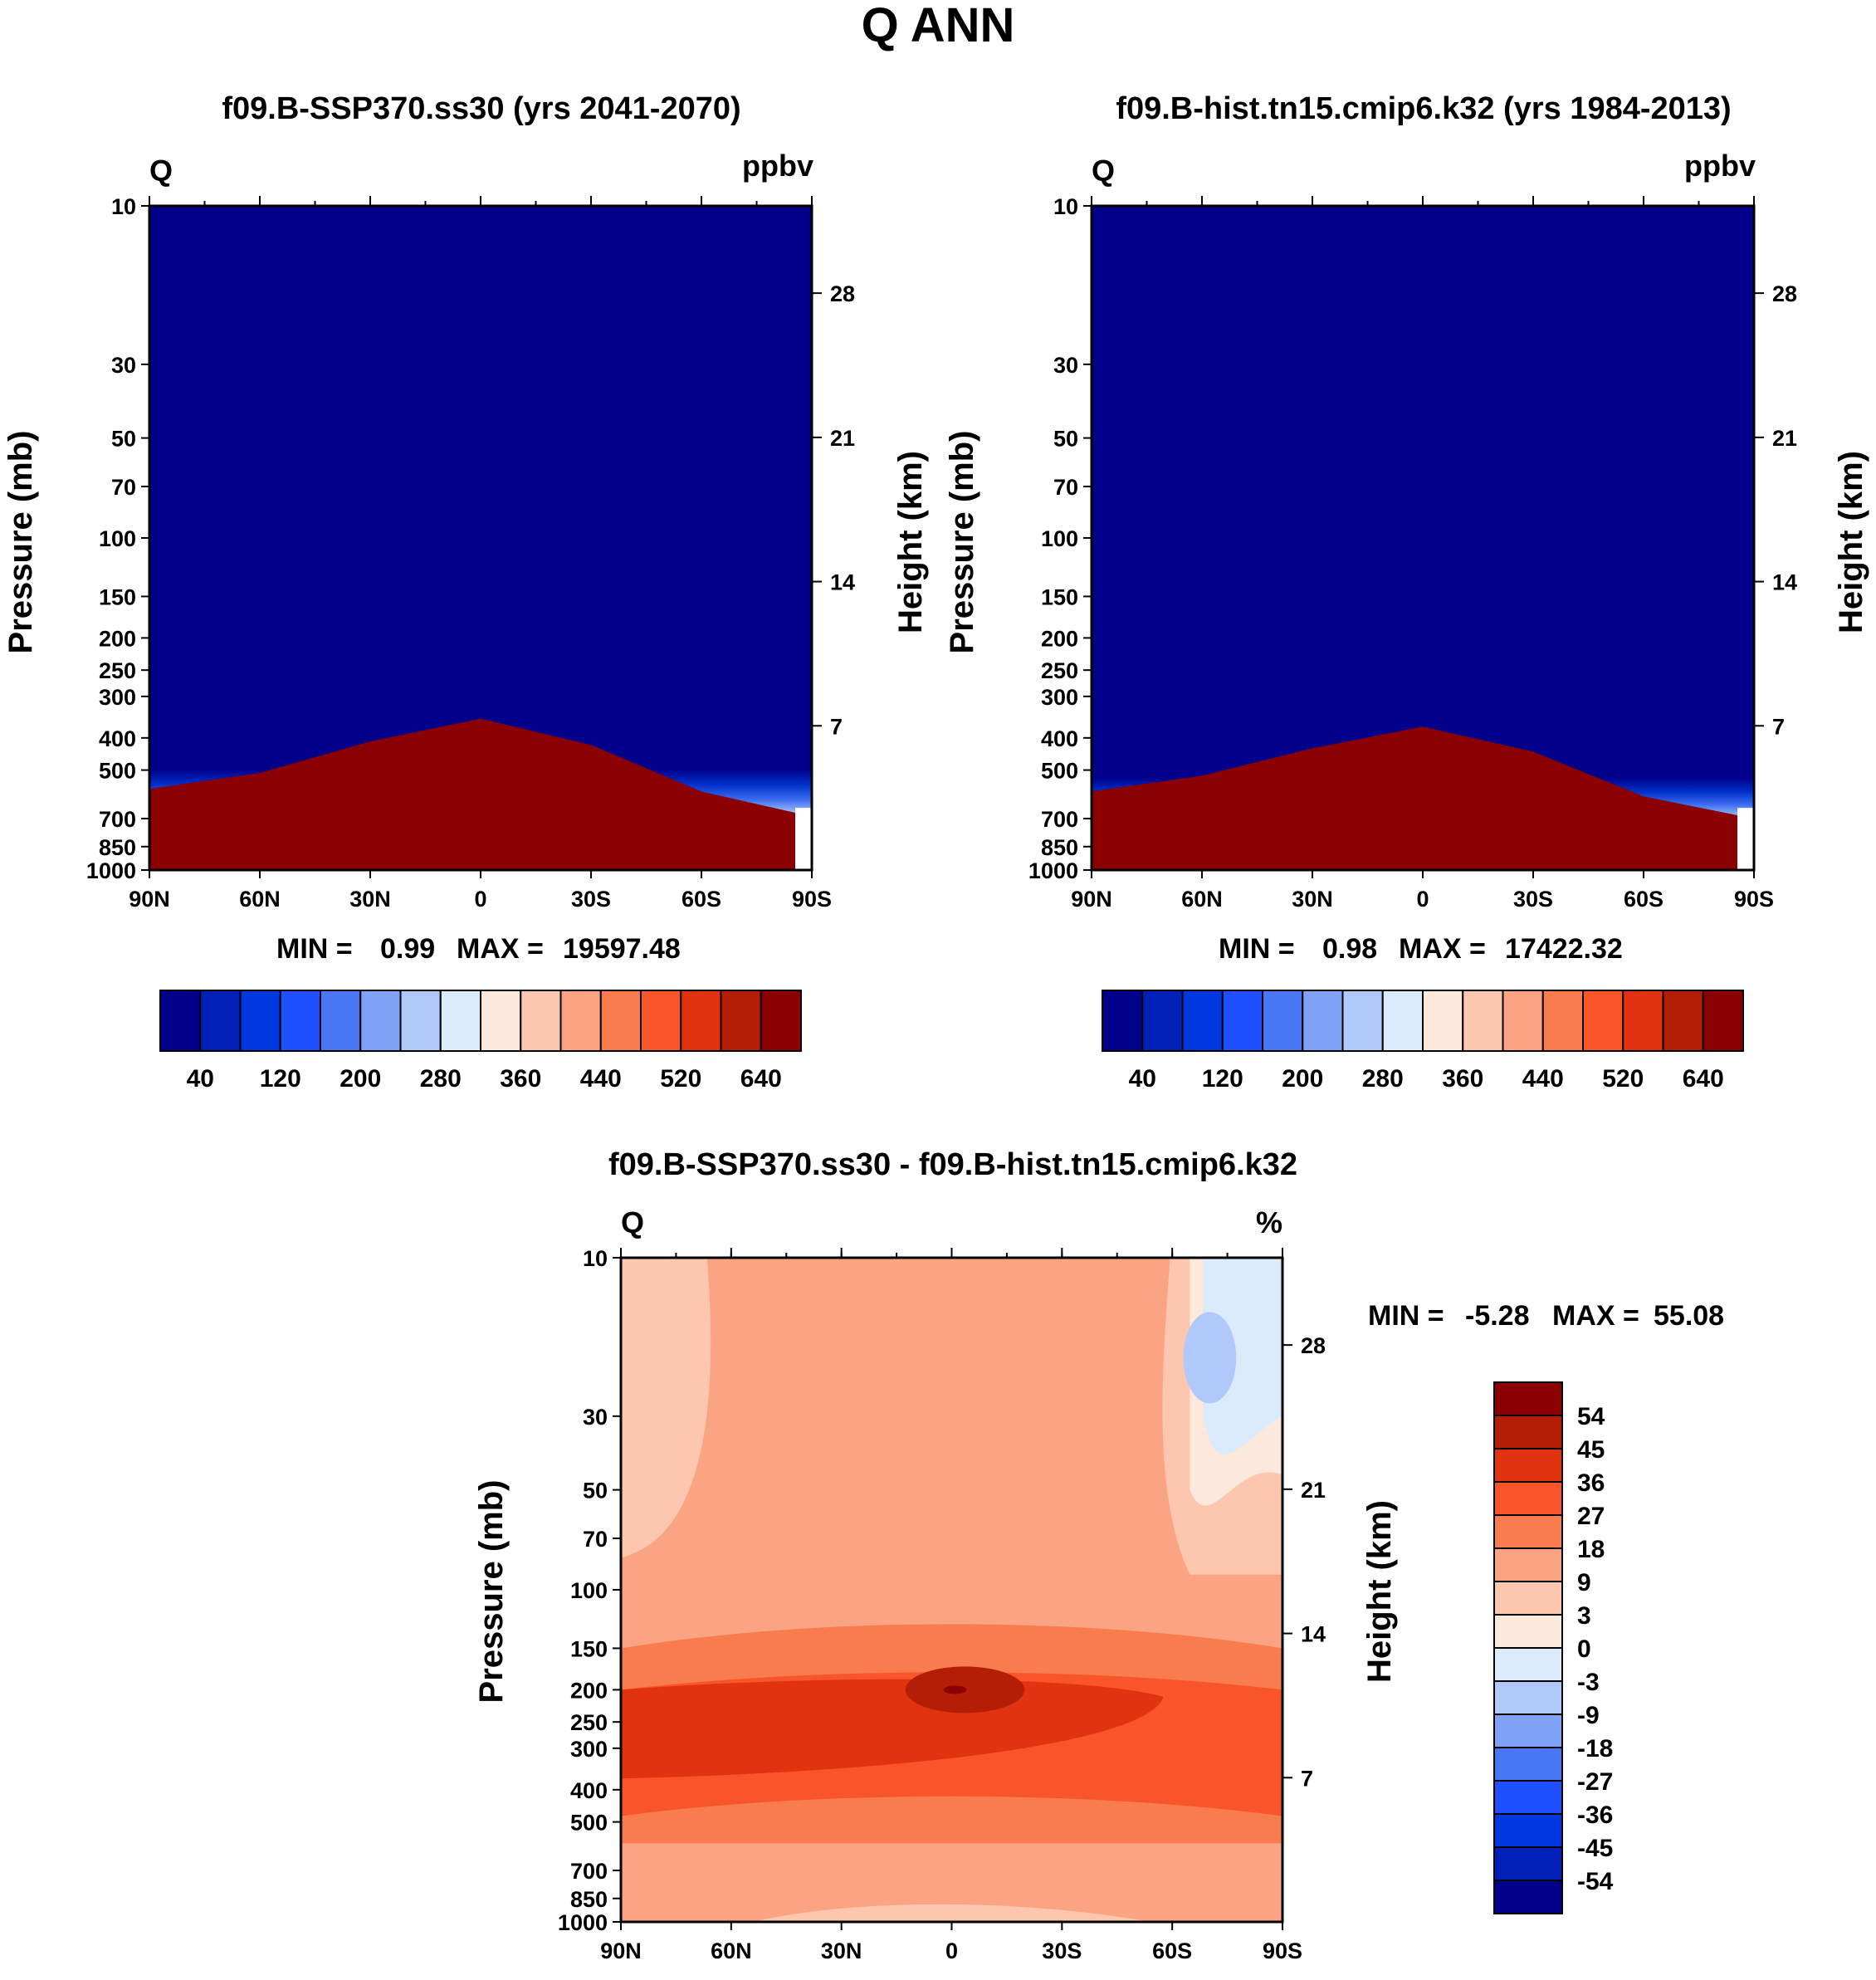  What do you see at coordinates (1703, 1079) in the screenshot?
I see `colorbar-label: 640` at bounding box center [1703, 1079].